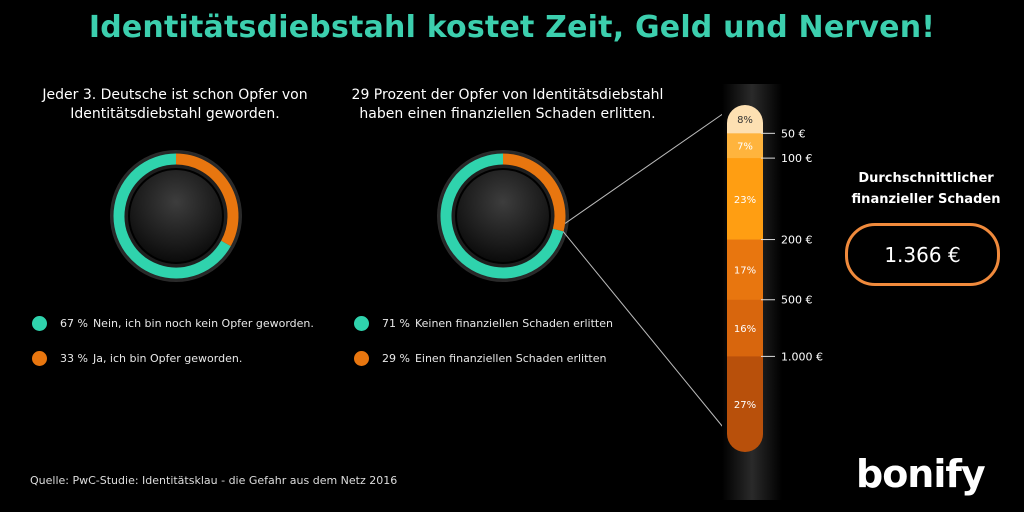 This screenshot has width=1024, height=512. What do you see at coordinates (645, 332) in the screenshot?
I see `connector-line-bottom` at bounding box center [645, 332].